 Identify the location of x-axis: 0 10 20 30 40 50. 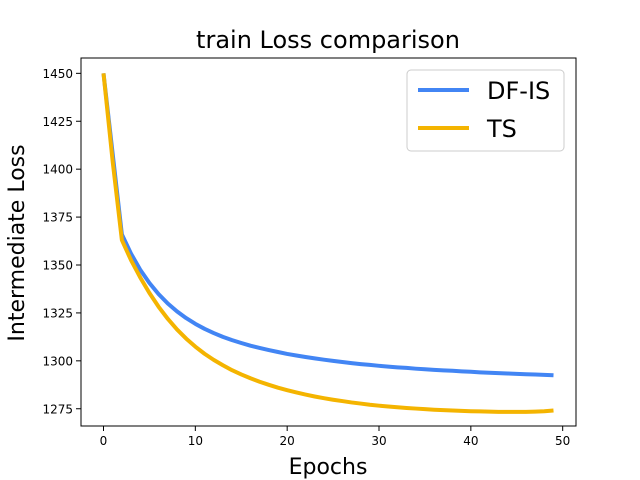
(335, 437).